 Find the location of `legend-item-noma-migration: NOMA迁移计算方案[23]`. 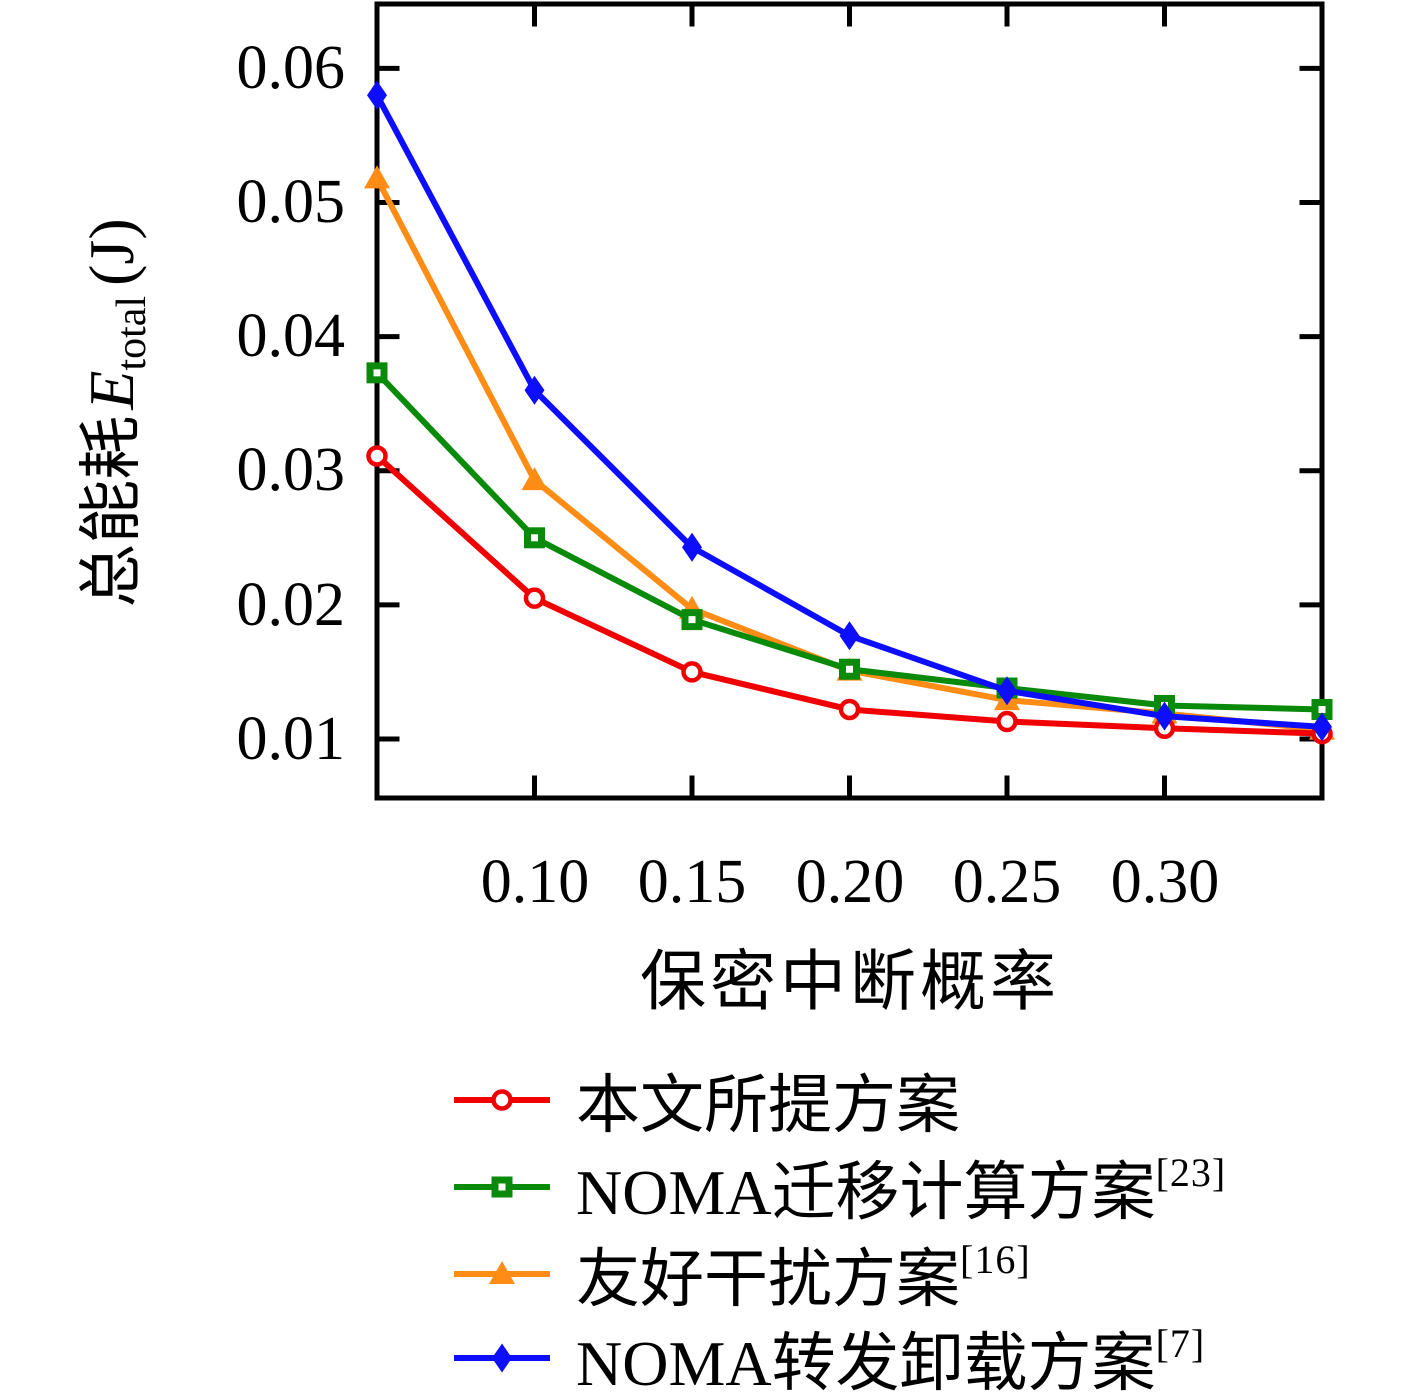

legend-item-noma-migration: NOMA迁移计算方案[23] is located at coordinates (839, 1187).